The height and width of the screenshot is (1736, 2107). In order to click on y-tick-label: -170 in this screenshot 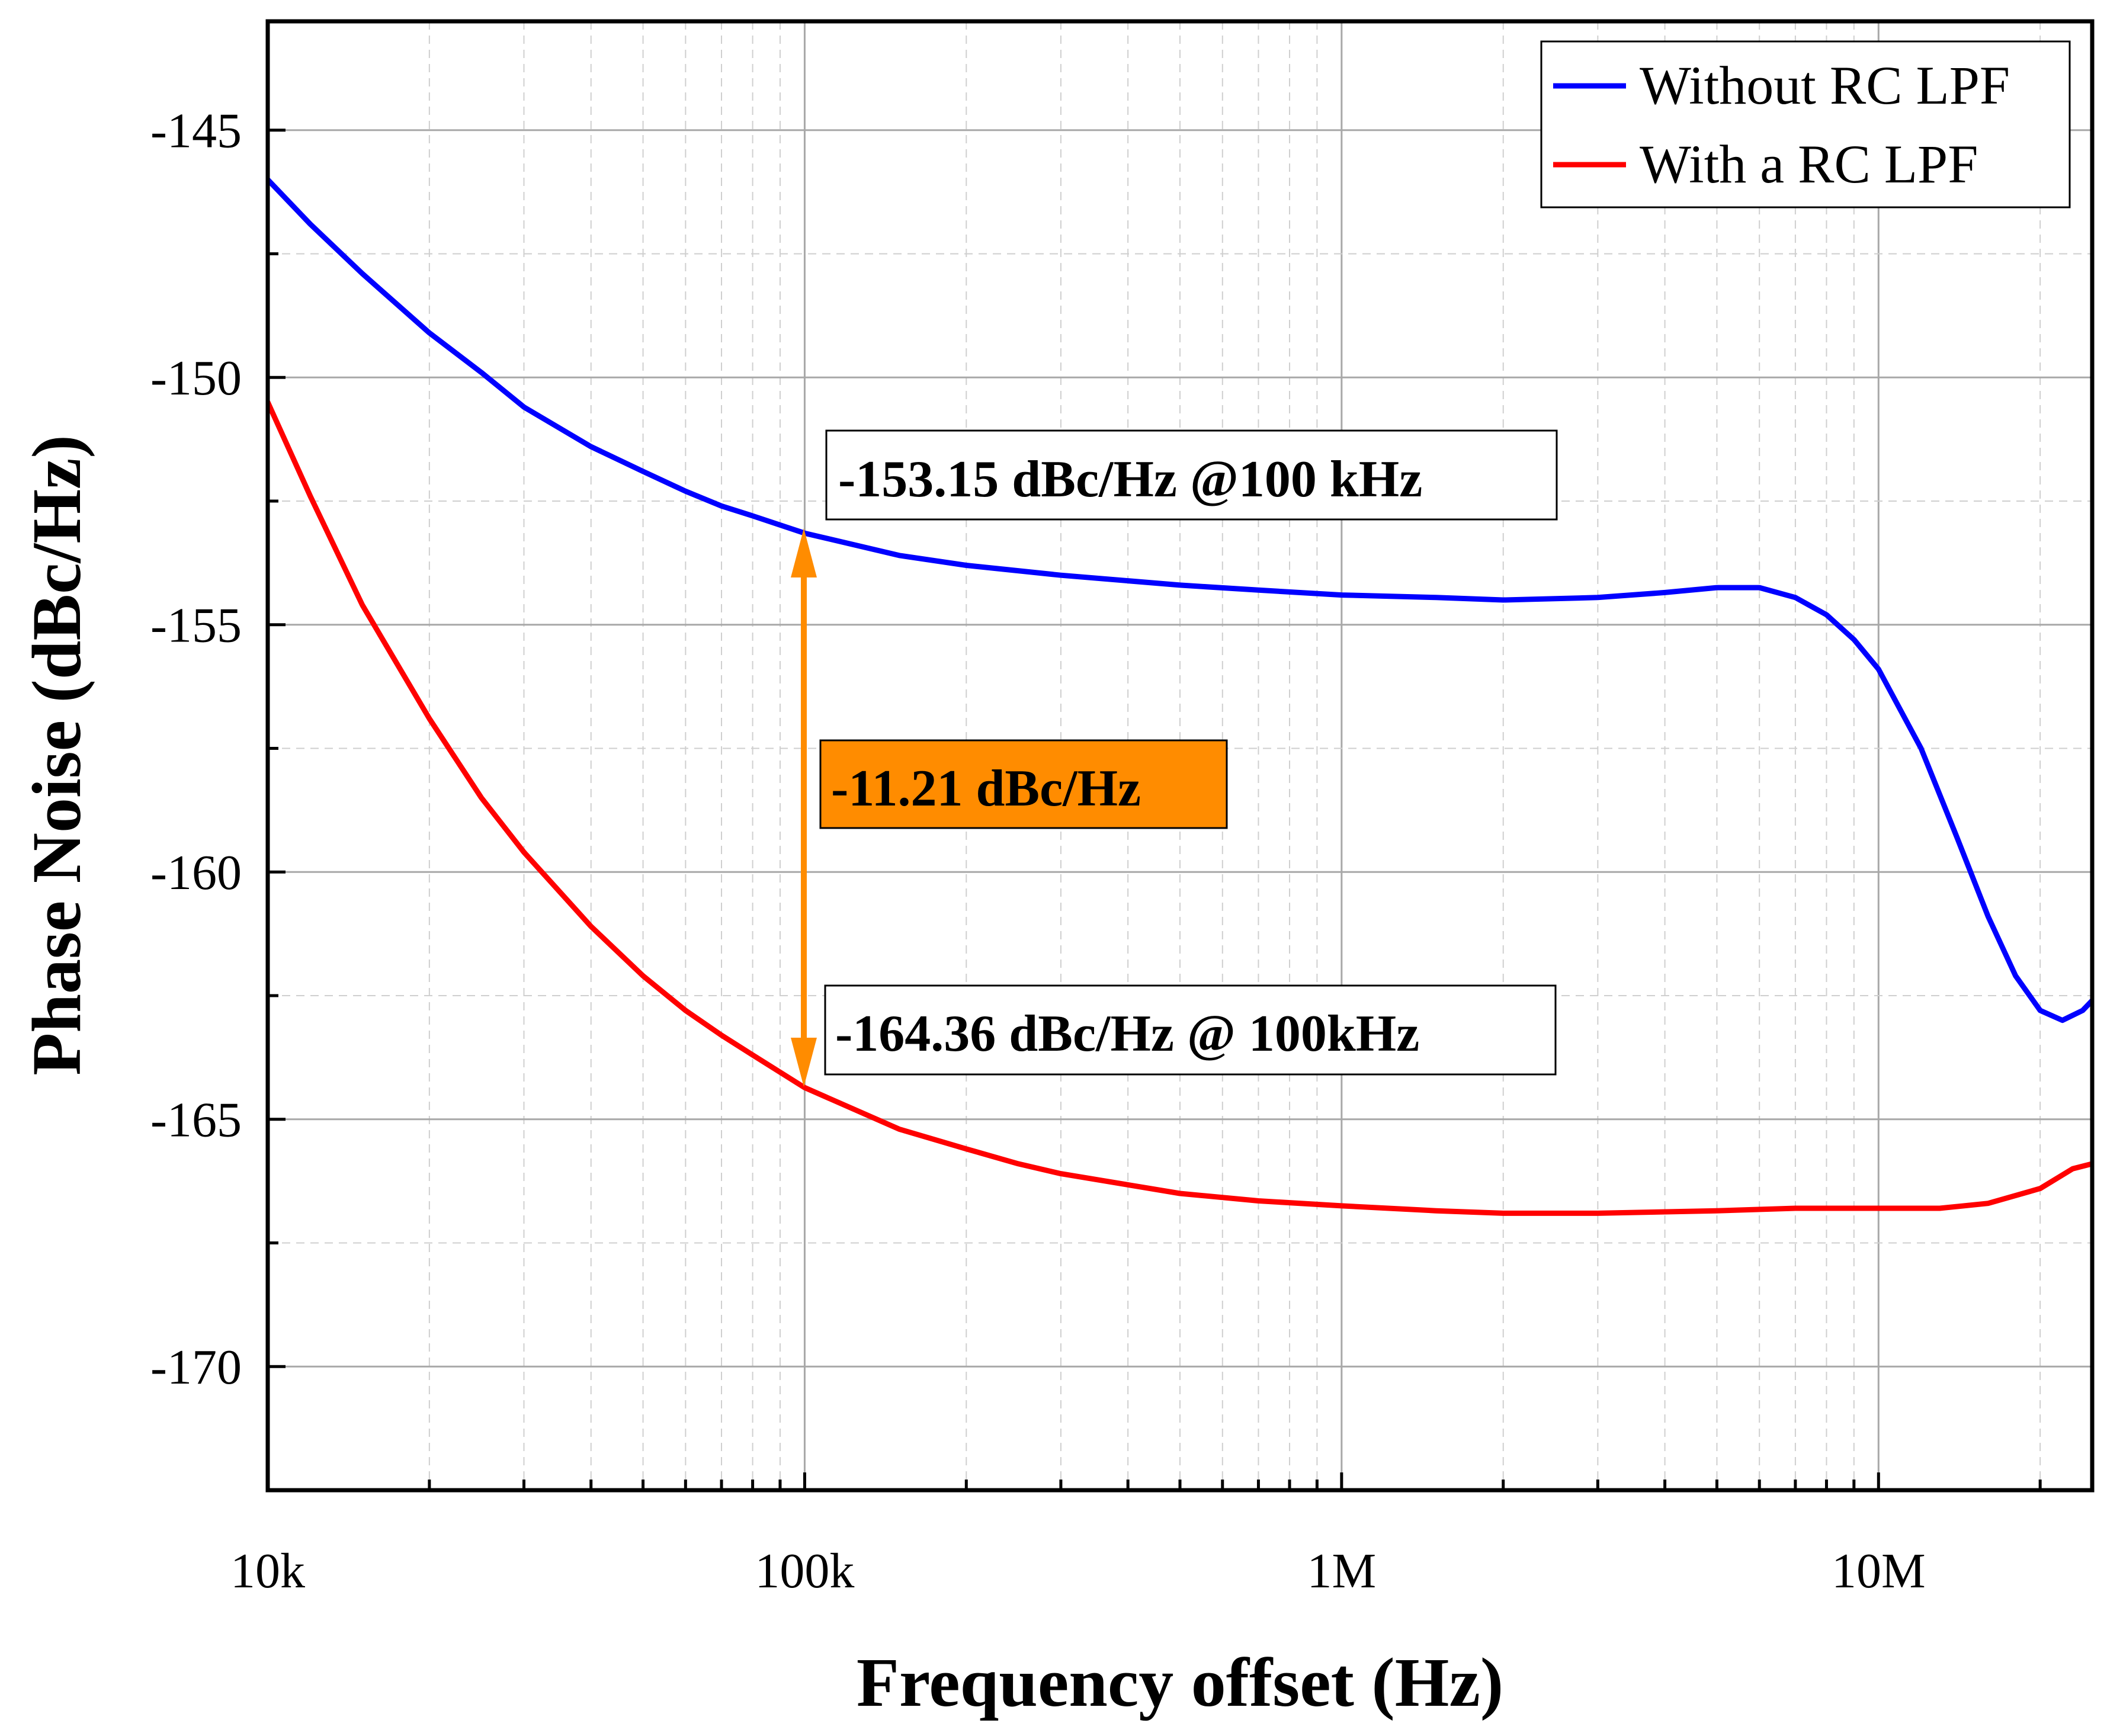, I will do `click(196, 1367)`.